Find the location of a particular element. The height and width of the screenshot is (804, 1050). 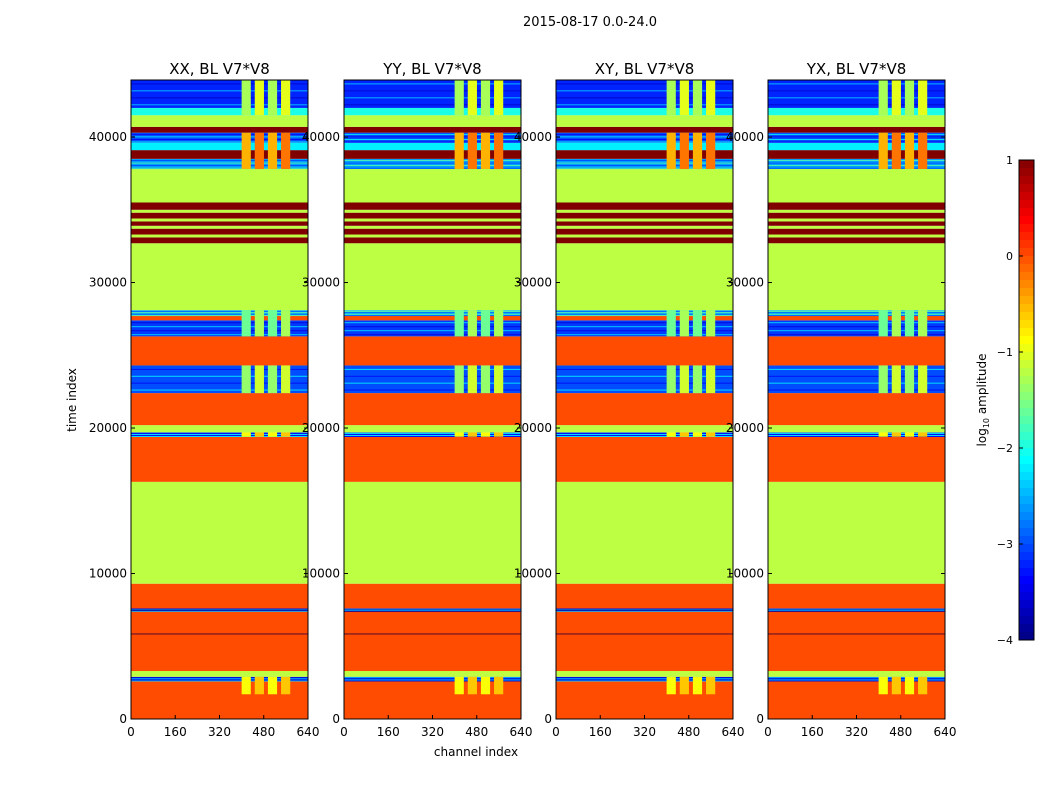

x-tick-label: 0 is located at coordinates (768, 732).